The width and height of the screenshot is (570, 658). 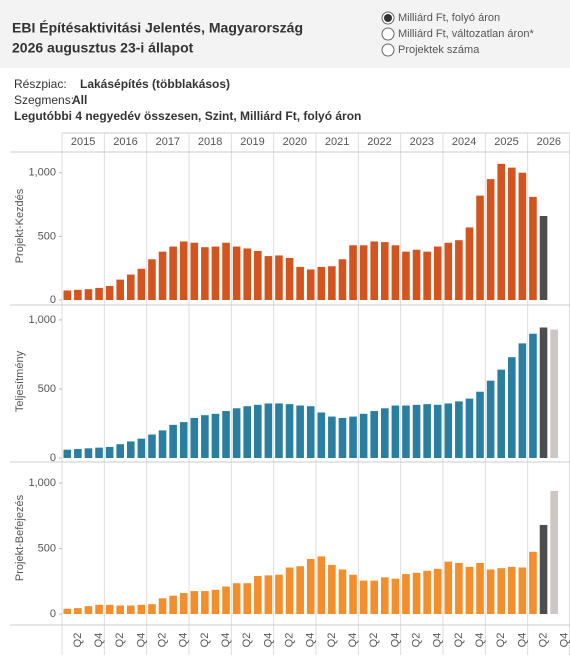 I want to click on year-label: 2019, so click(x=252, y=142).